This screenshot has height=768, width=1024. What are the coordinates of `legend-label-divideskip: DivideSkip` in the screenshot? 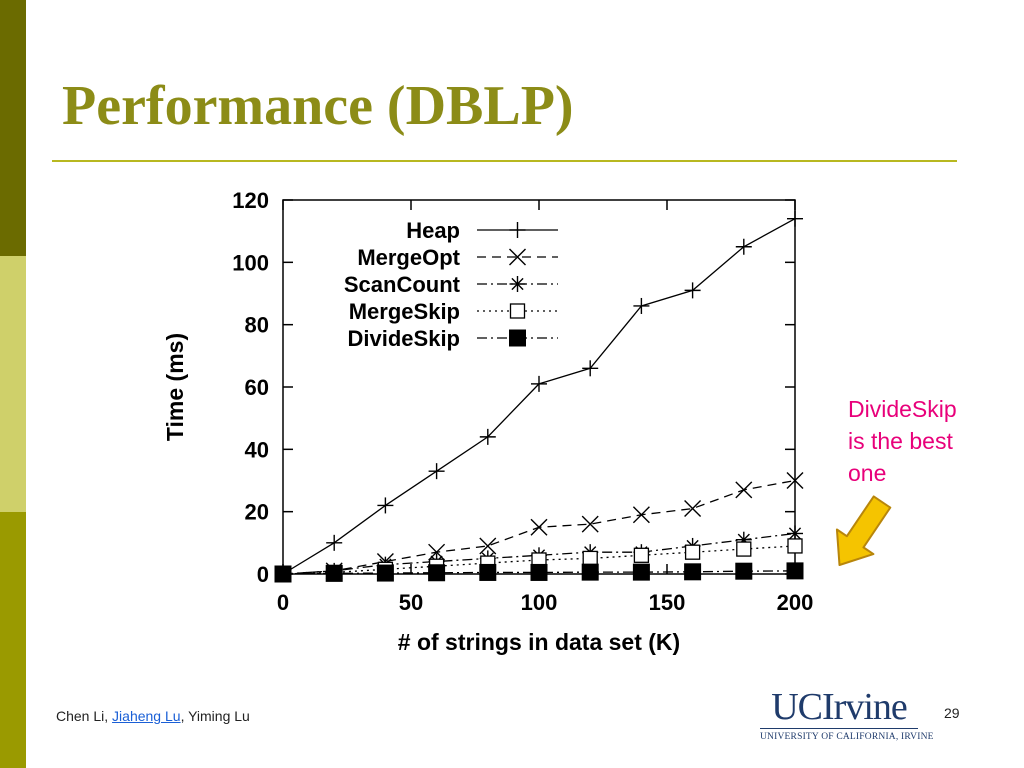 It's located at (404, 338).